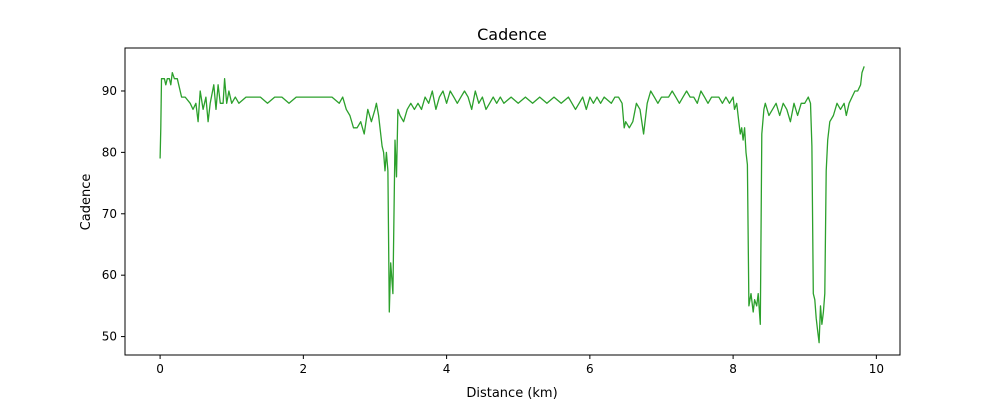 The width and height of the screenshot is (1000, 400). What do you see at coordinates (590, 369) in the screenshot?
I see `x-tick-label: 6` at bounding box center [590, 369].